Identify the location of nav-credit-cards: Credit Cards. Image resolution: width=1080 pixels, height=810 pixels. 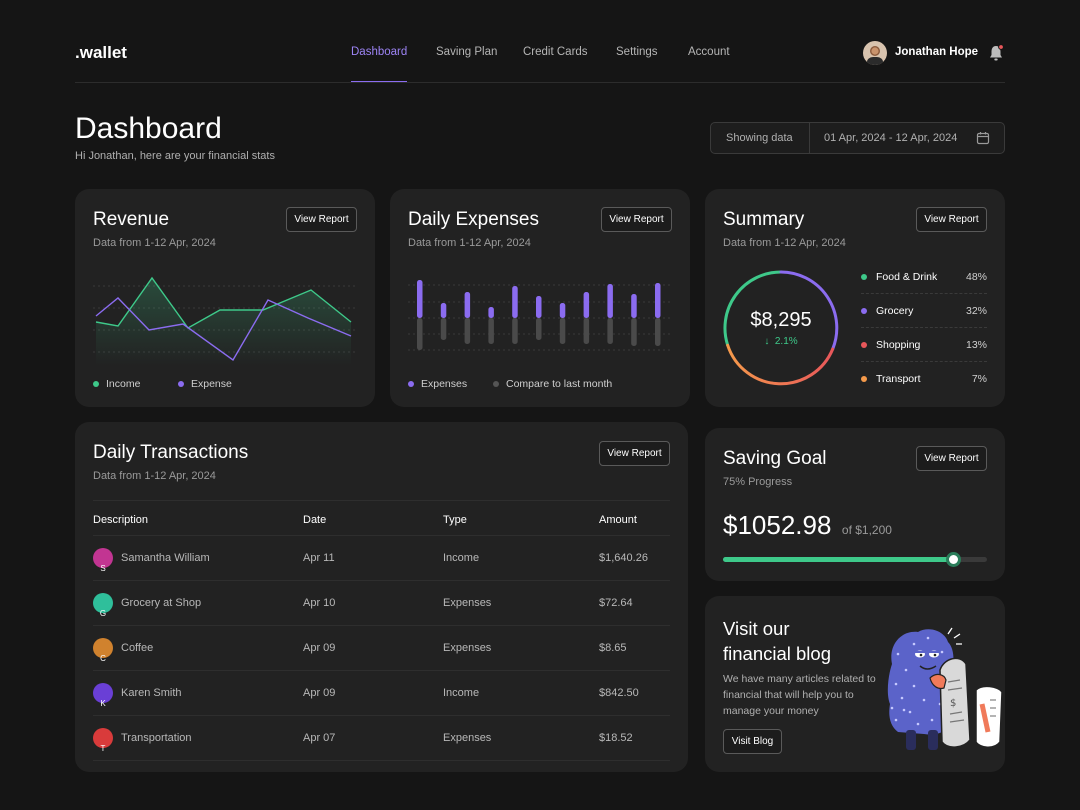
(555, 52).